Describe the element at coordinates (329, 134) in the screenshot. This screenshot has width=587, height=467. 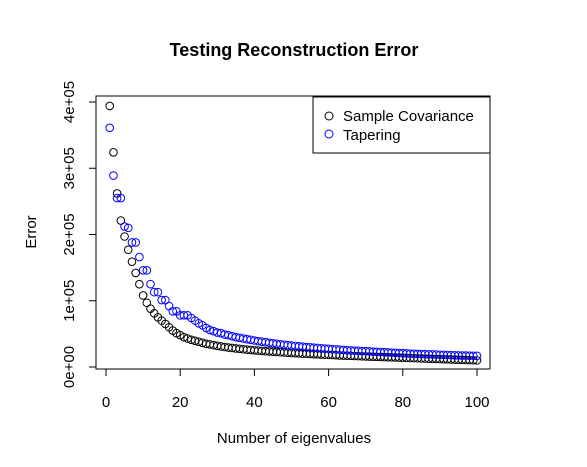
I see `legend-marker-tapering` at that location.